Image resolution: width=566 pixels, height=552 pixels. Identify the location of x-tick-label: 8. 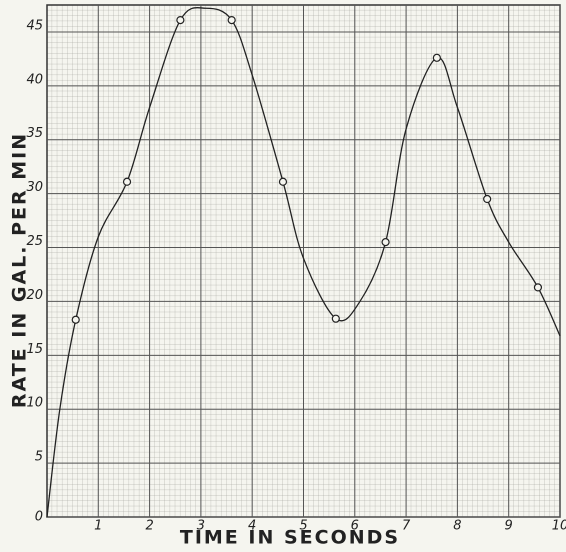
(457, 526).